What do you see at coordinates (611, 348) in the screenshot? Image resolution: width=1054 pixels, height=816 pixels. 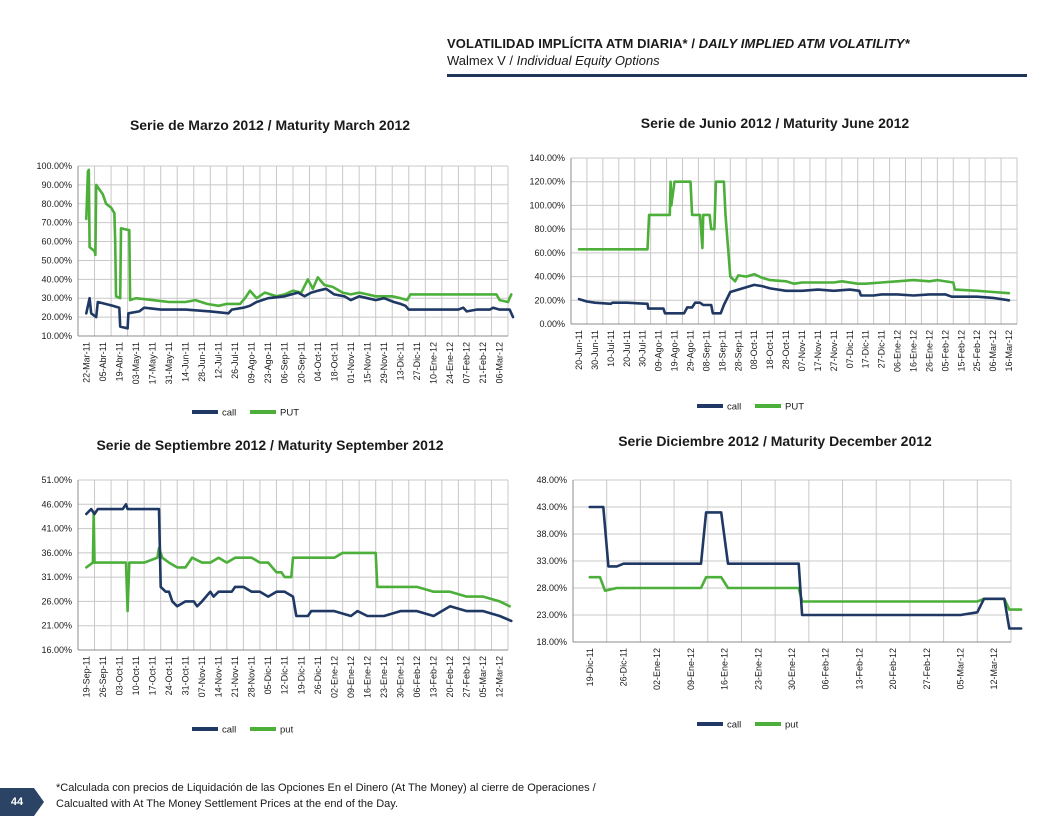 I see `x-tick-label: 10-Jul-11` at bounding box center [611, 348].